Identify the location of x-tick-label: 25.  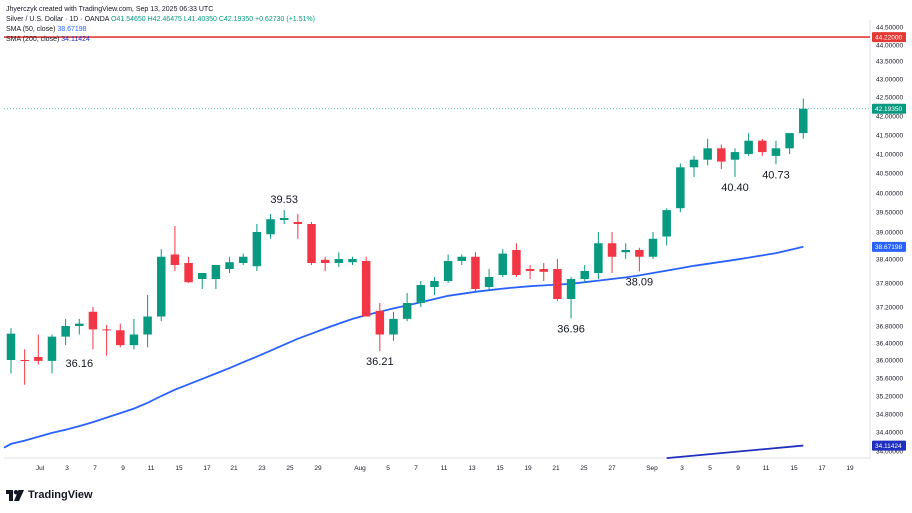
(584, 468).